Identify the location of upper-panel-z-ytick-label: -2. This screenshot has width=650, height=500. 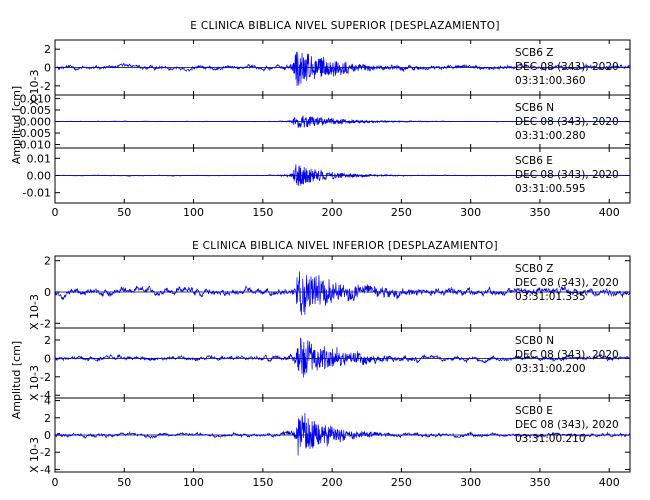
(45, 86).